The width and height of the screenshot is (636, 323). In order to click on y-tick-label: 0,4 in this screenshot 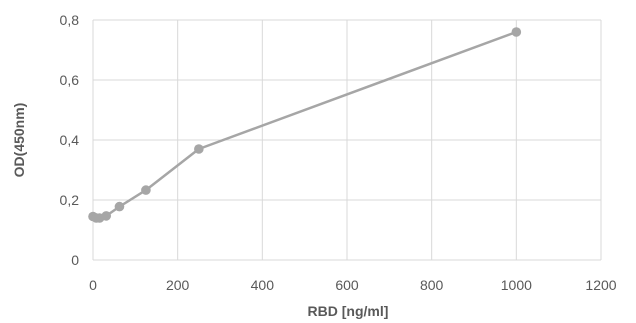, I will do `click(70, 140)`.